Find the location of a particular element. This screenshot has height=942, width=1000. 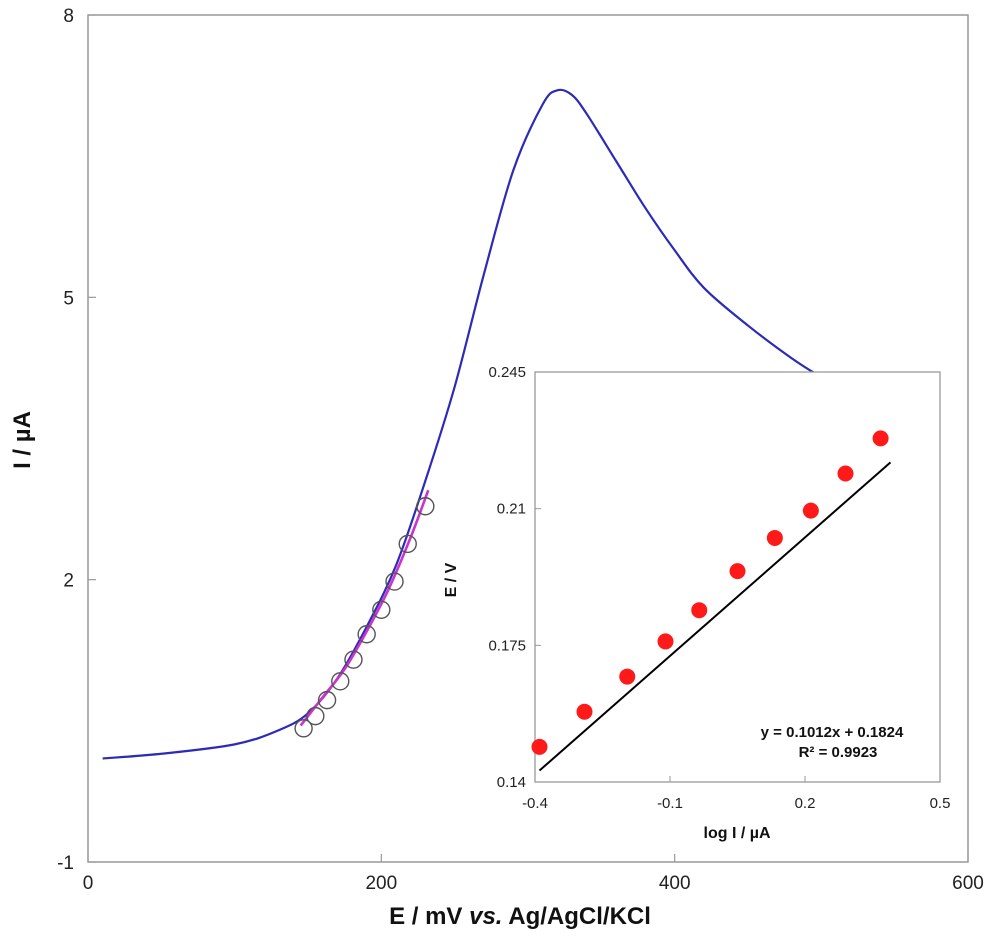

inset-y-tick-label: 0.245 is located at coordinates (507, 372).